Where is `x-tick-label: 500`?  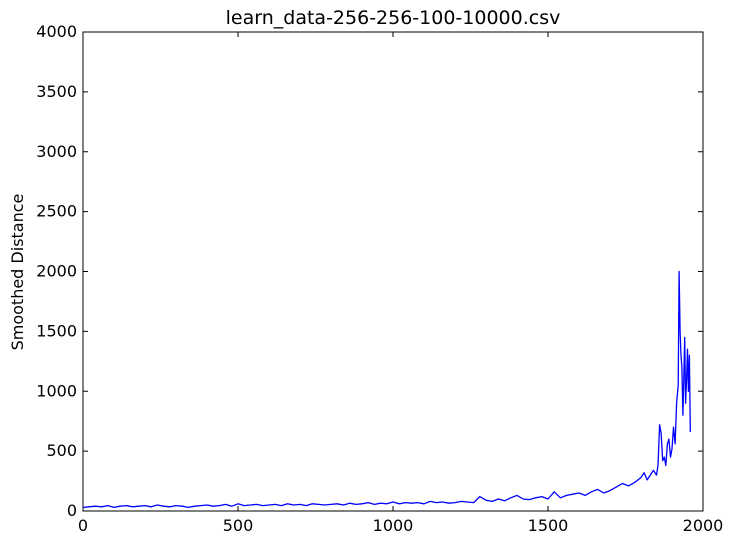 x-tick-label: 500 is located at coordinates (238, 525).